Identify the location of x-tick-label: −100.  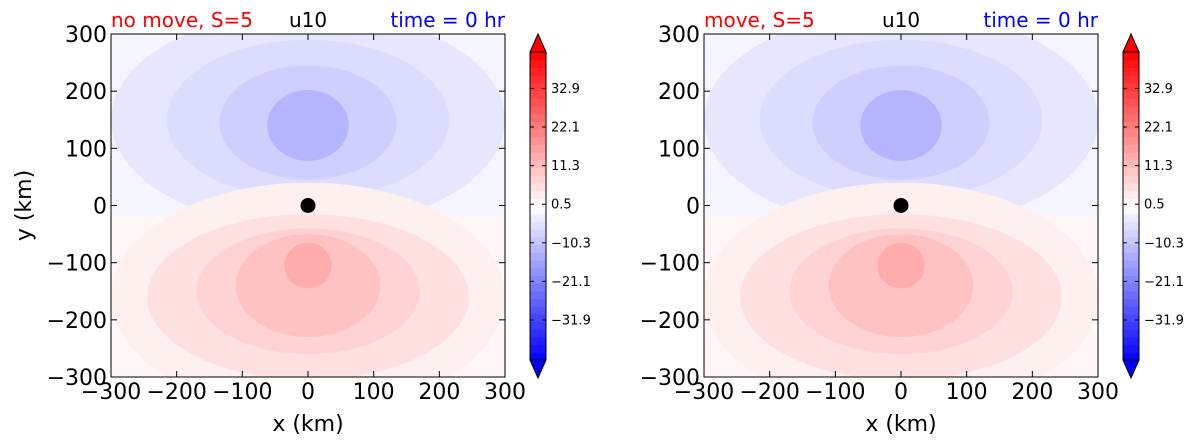
(242, 392).